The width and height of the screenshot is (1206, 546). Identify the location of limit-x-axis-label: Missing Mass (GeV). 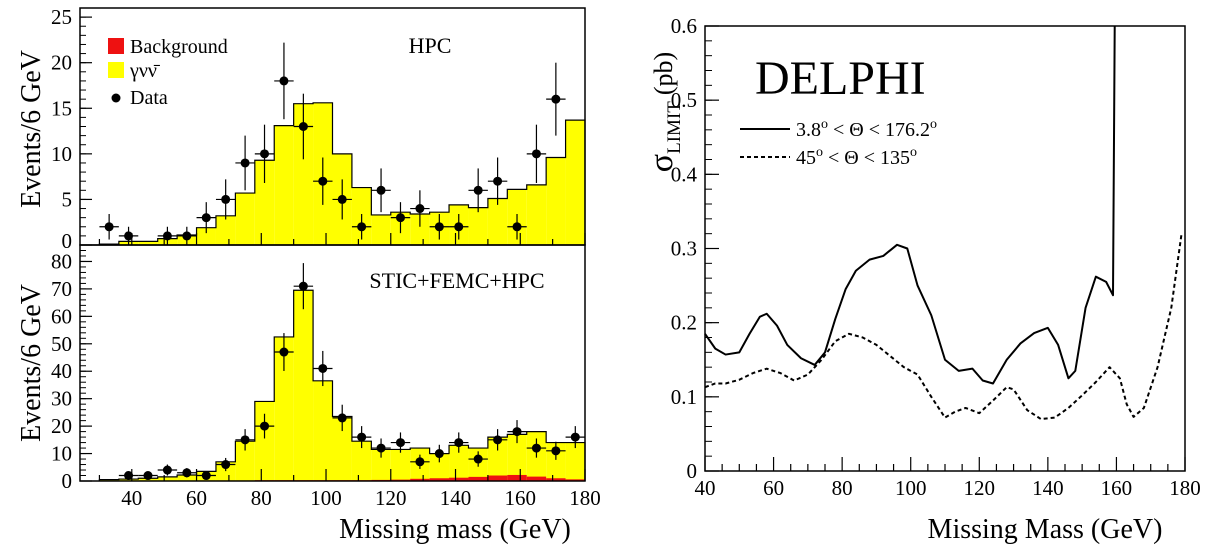
(1045, 529).